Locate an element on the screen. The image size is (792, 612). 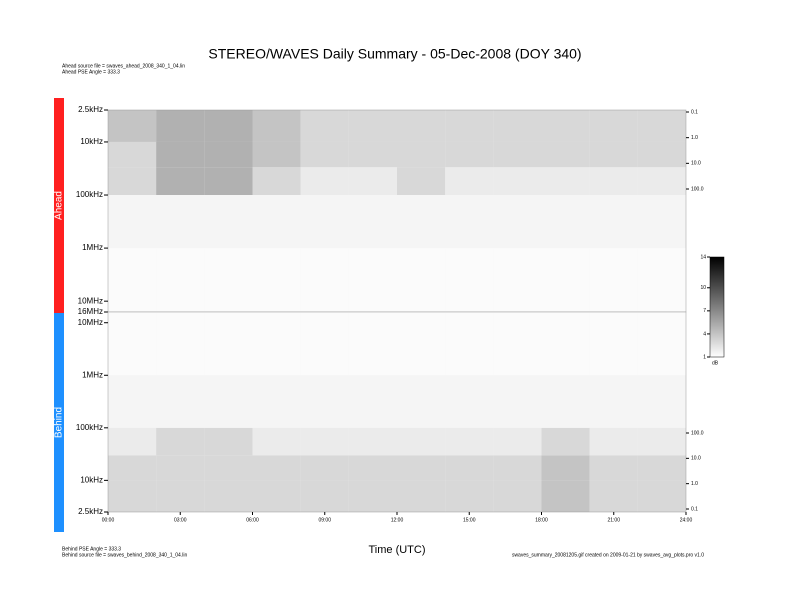
y2-tick-label: 1.0 is located at coordinates (694, 484).